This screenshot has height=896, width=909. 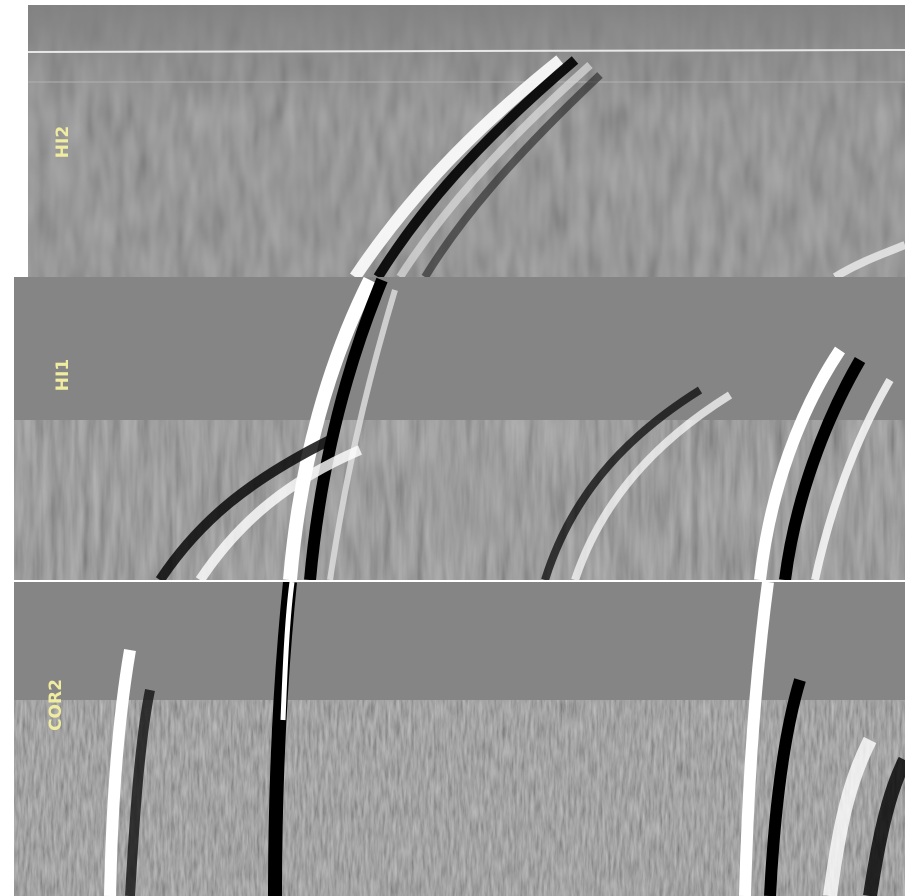 What do you see at coordinates (63, 142) in the screenshot?
I see `panel-label: HI2` at bounding box center [63, 142].